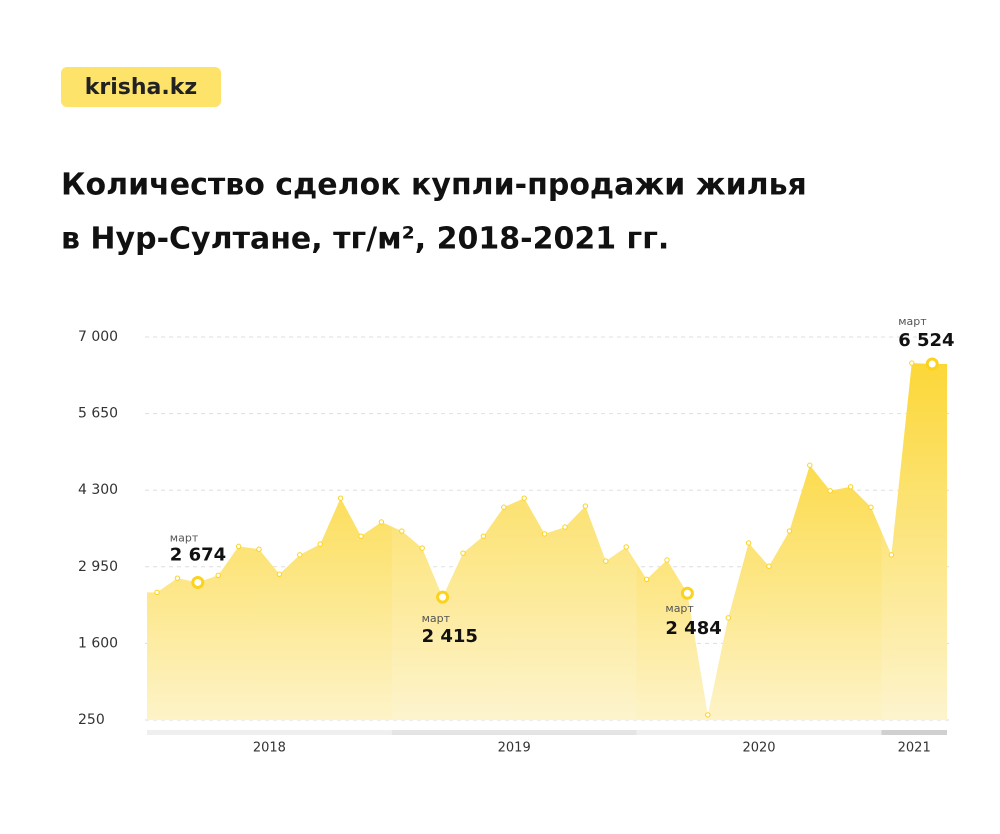 The image size is (1000, 834). I want to click on logo: krisha.kz, so click(141, 87).